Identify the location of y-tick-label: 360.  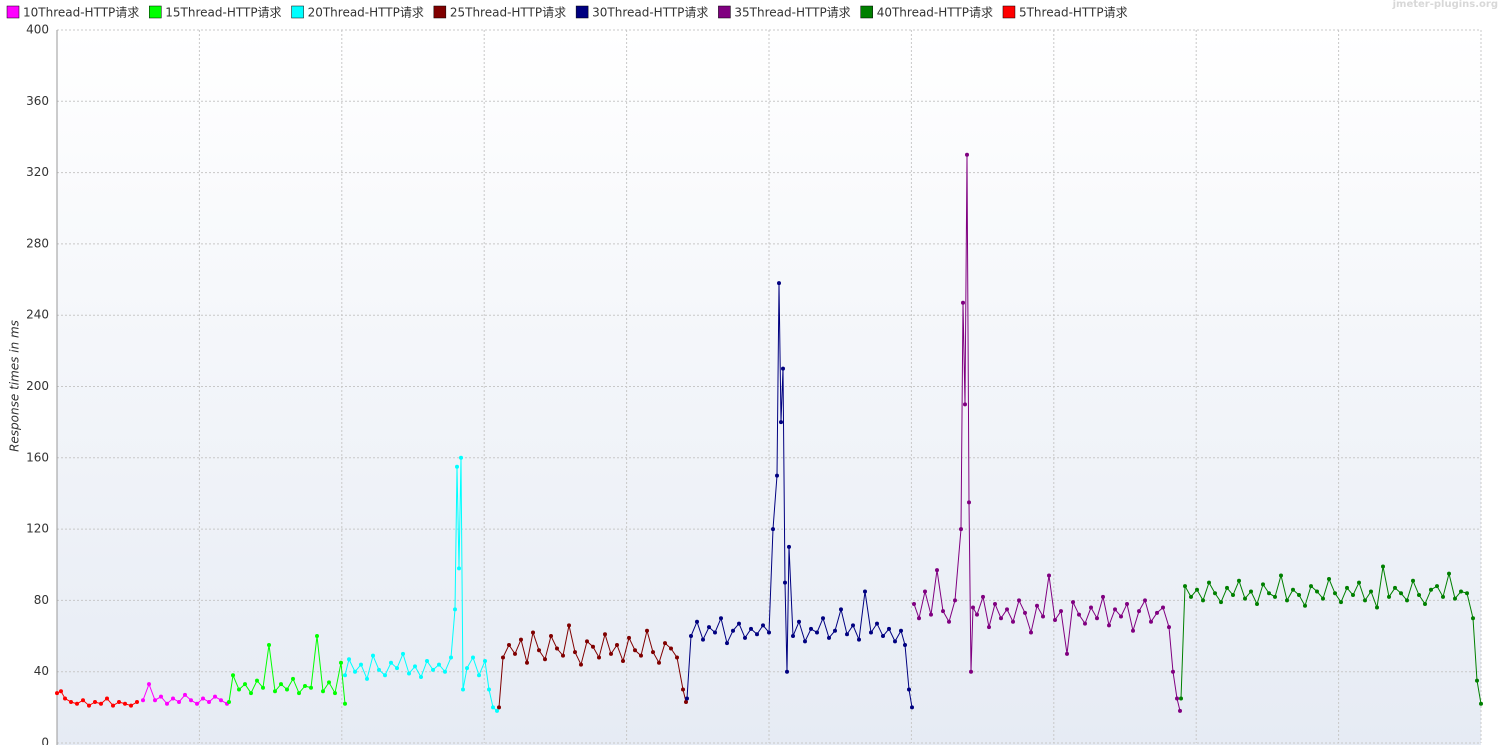
(37, 101).